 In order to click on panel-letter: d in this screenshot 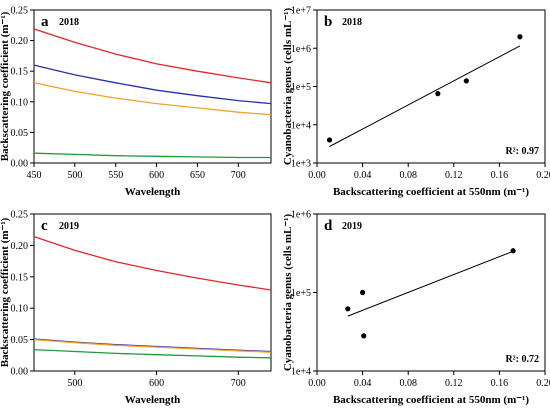, I will do `click(328, 226)`.